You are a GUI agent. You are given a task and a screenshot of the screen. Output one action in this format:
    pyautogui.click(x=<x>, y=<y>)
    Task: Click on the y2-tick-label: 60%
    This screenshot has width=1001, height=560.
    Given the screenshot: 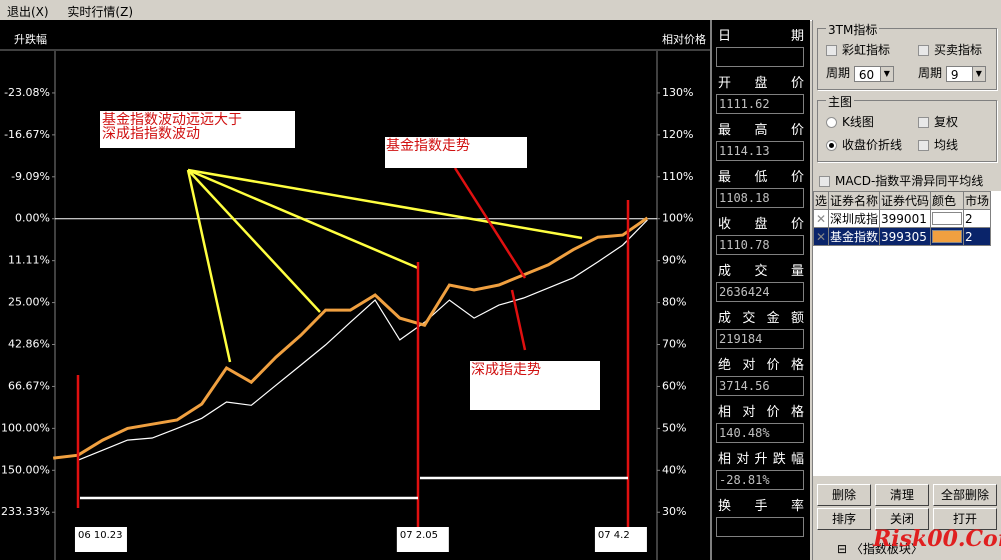 What is the action you would take?
    pyautogui.click(x=674, y=385)
    